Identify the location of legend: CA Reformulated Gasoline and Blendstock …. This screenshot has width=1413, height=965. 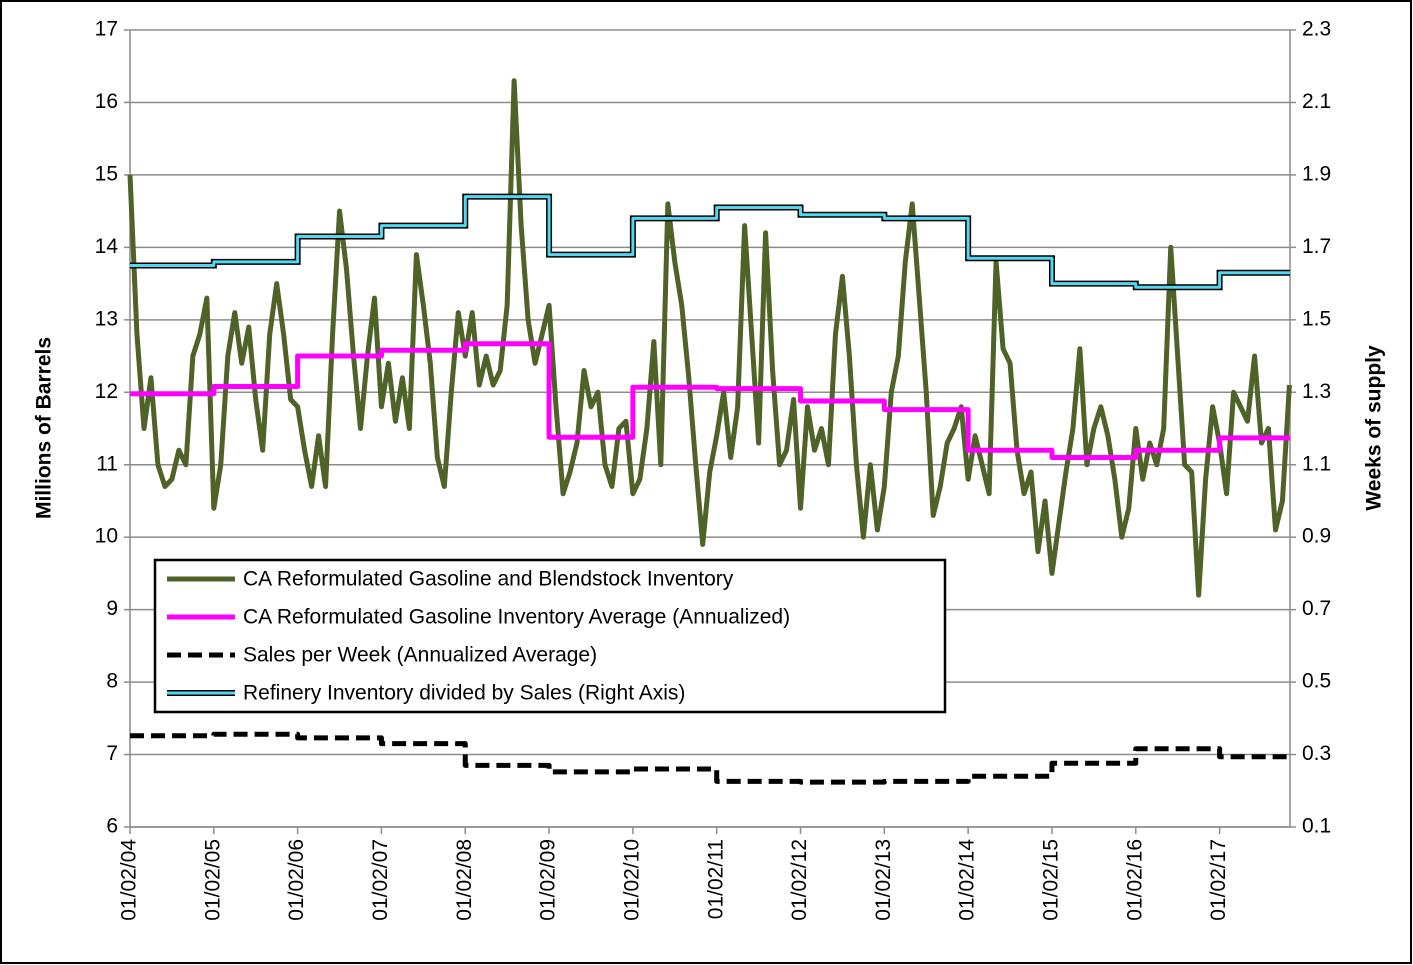
(550, 636).